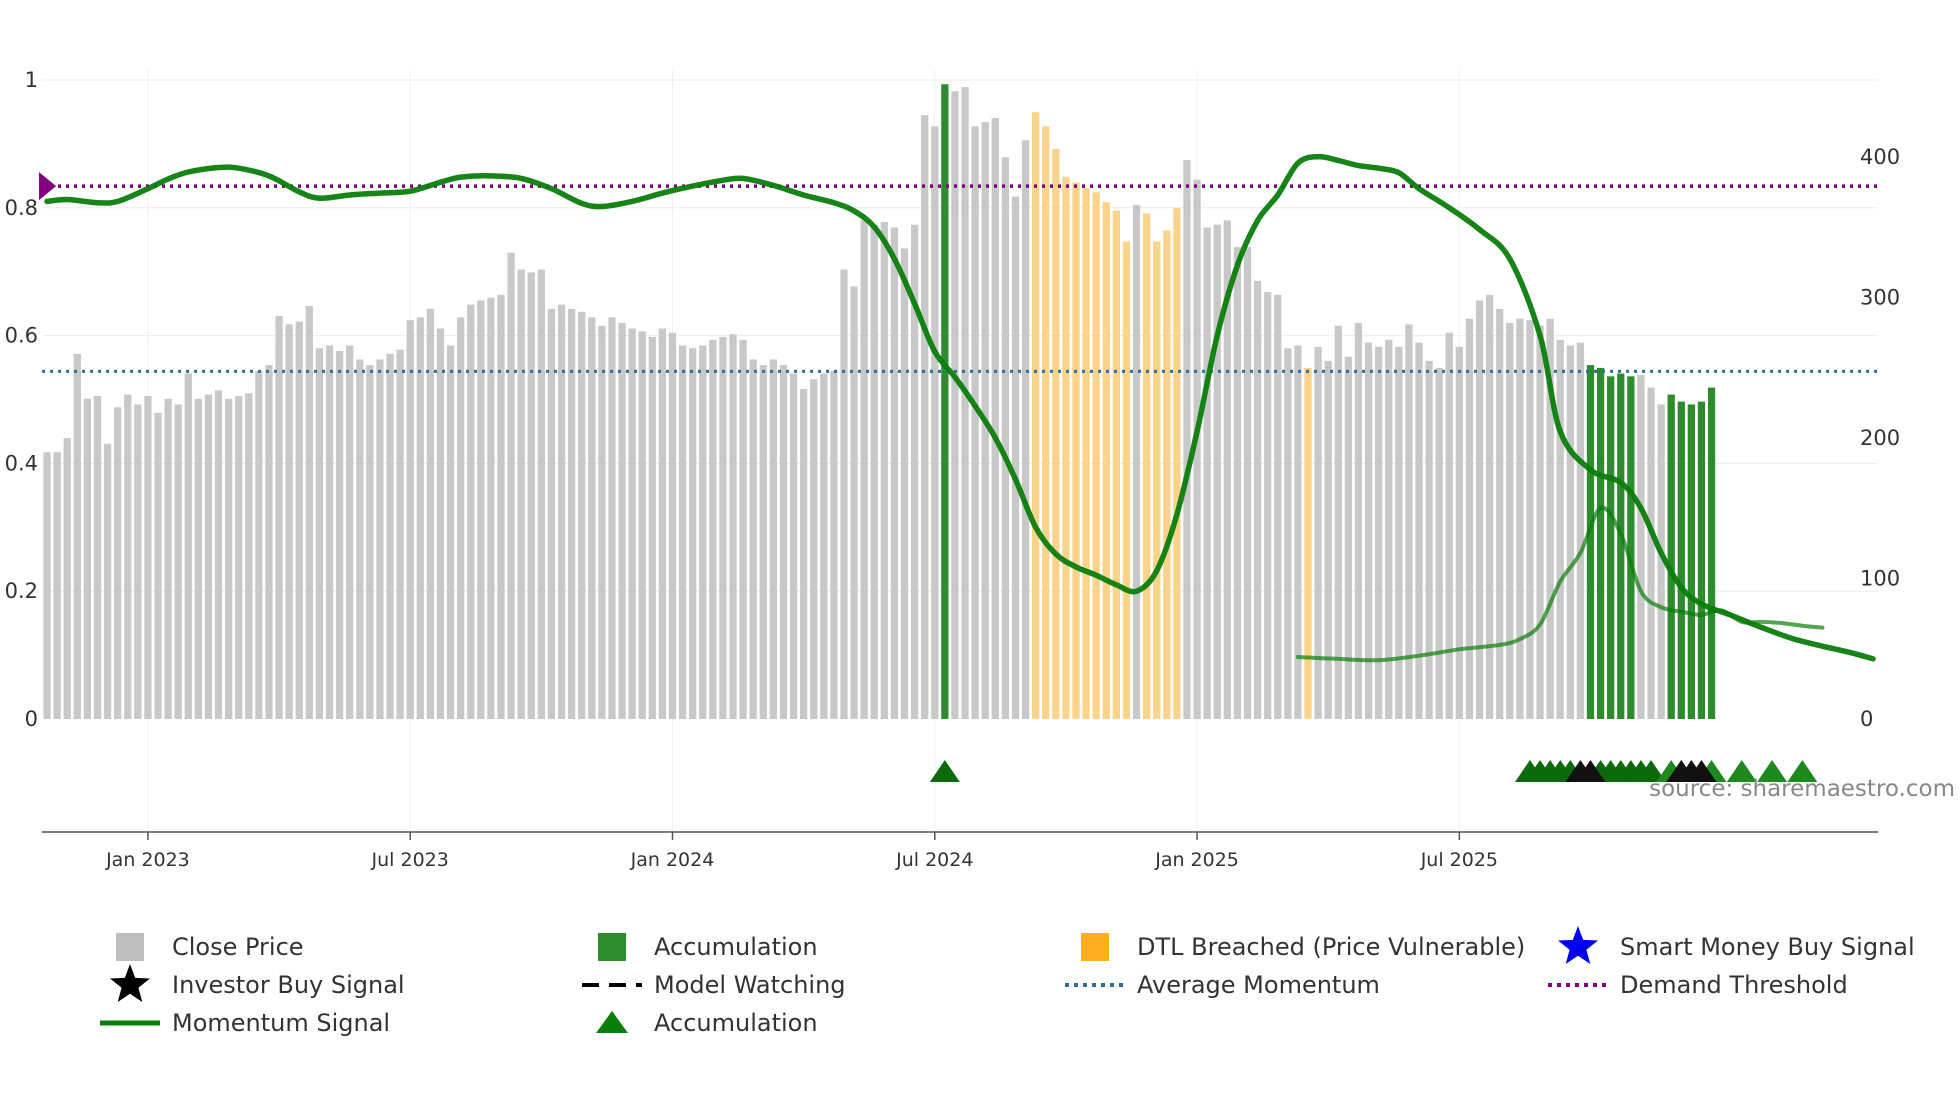 This screenshot has height=1102, width=1960. I want to click on left-y-tick-label: 0, so click(31, 719).